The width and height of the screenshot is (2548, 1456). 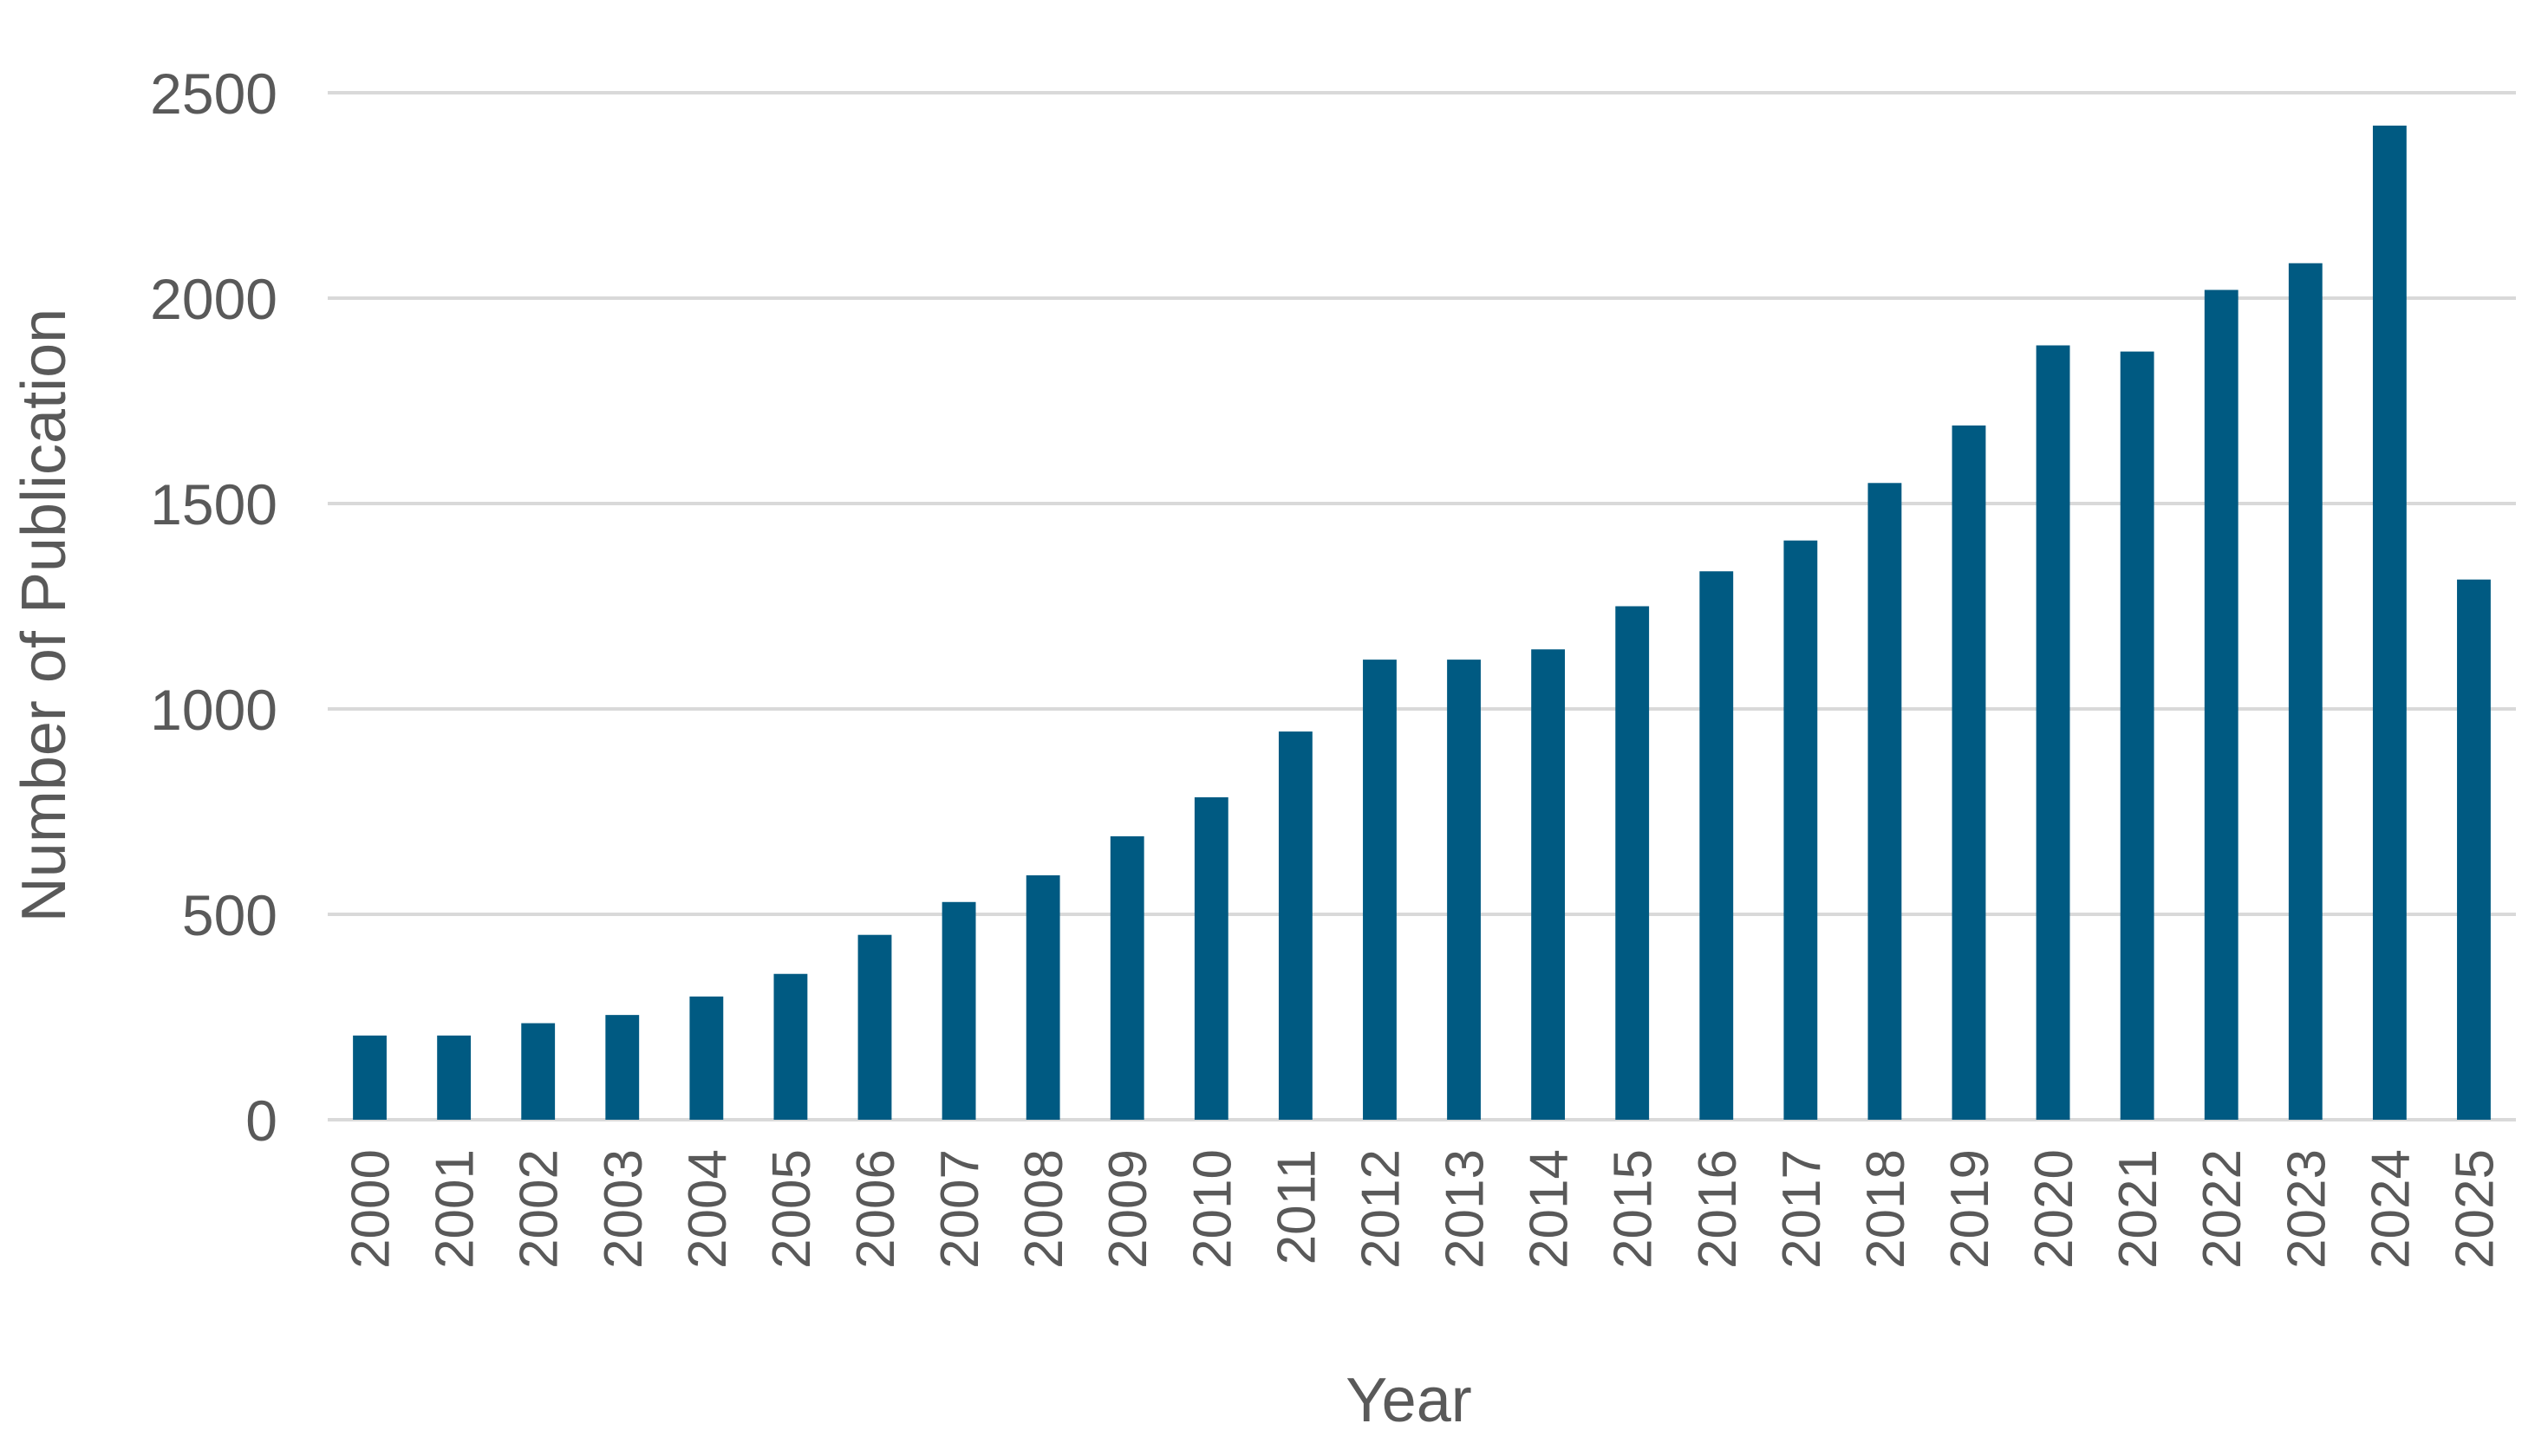 I want to click on x-tick-label: 2012, so click(x=1381, y=1209).